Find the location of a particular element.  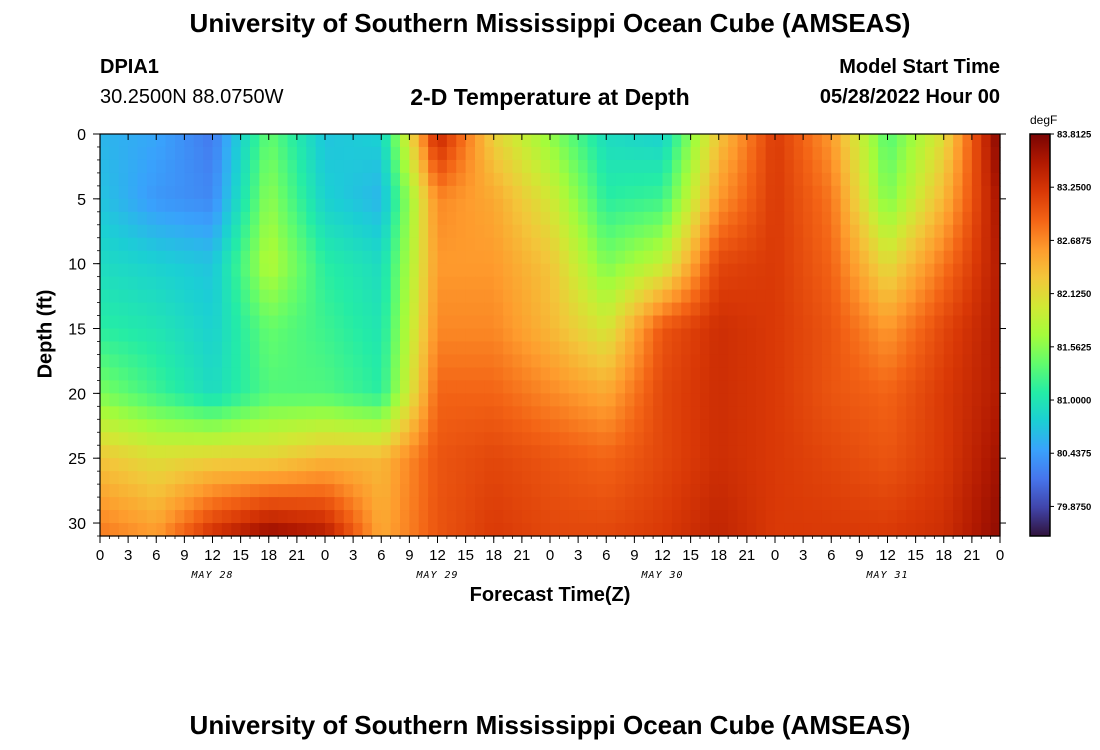

day-label: MAY 31 is located at coordinates (886, 575).